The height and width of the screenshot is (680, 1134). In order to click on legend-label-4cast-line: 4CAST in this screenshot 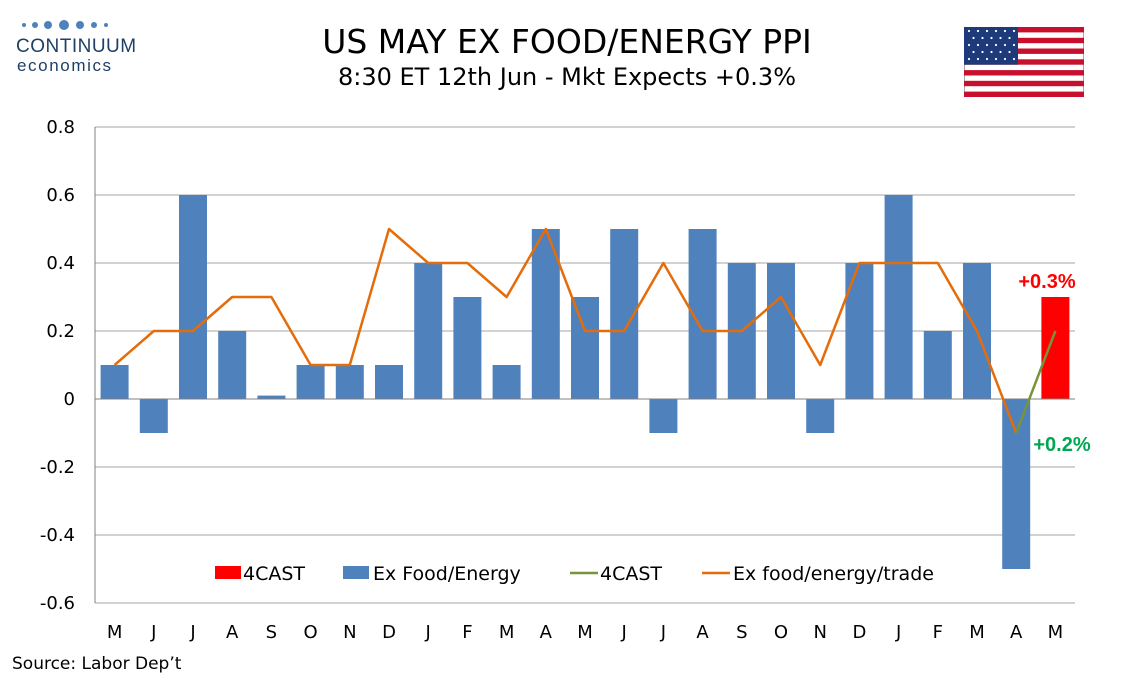, I will do `click(631, 574)`.